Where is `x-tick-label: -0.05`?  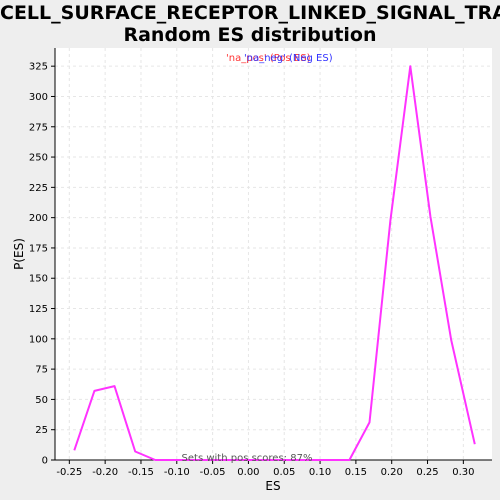 x-tick-label: -0.05 is located at coordinates (213, 472).